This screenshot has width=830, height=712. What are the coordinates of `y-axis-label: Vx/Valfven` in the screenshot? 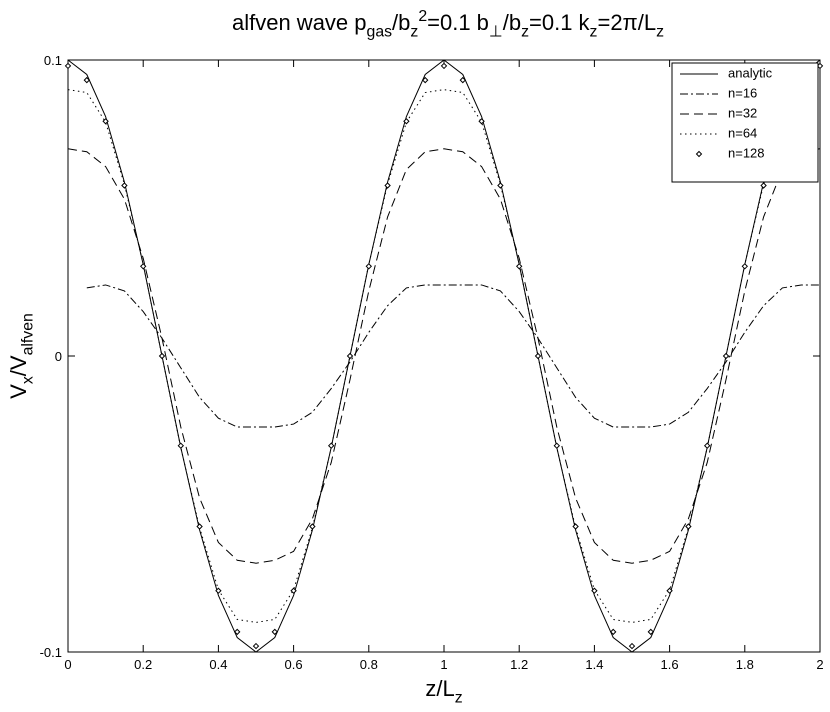 It's located at (21, 356).